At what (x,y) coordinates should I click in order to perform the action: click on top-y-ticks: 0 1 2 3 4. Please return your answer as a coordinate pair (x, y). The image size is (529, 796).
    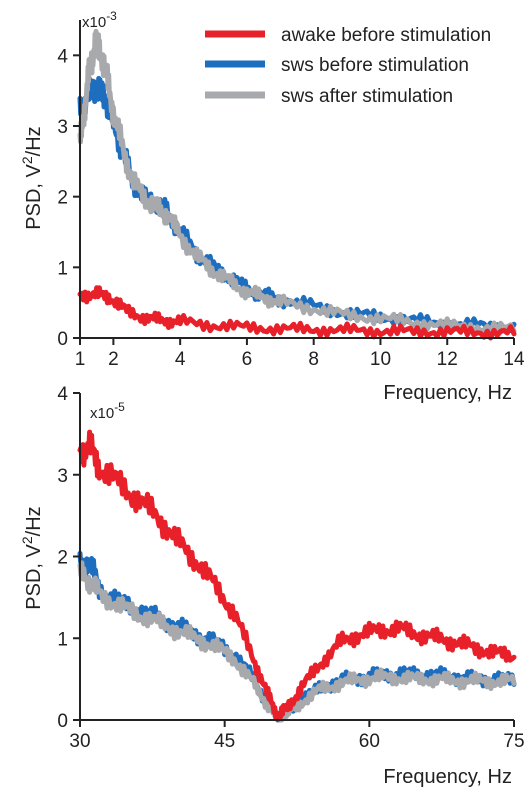
    Looking at the image, I should click on (68, 198).